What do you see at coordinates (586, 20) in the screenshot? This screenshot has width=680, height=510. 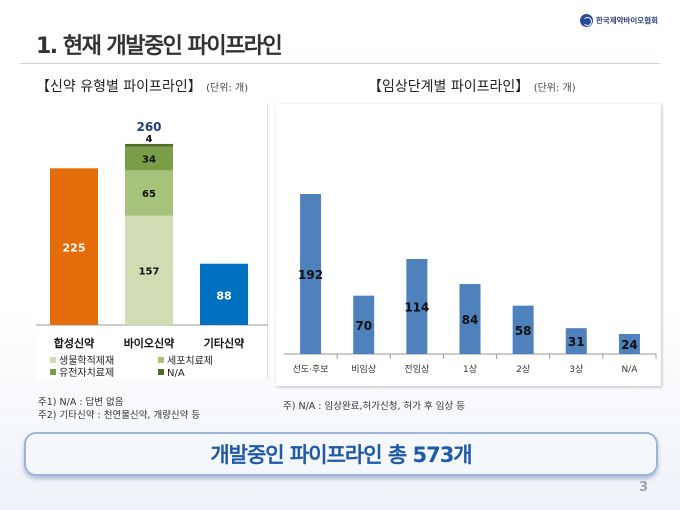 I see `logo-icon` at bounding box center [586, 20].